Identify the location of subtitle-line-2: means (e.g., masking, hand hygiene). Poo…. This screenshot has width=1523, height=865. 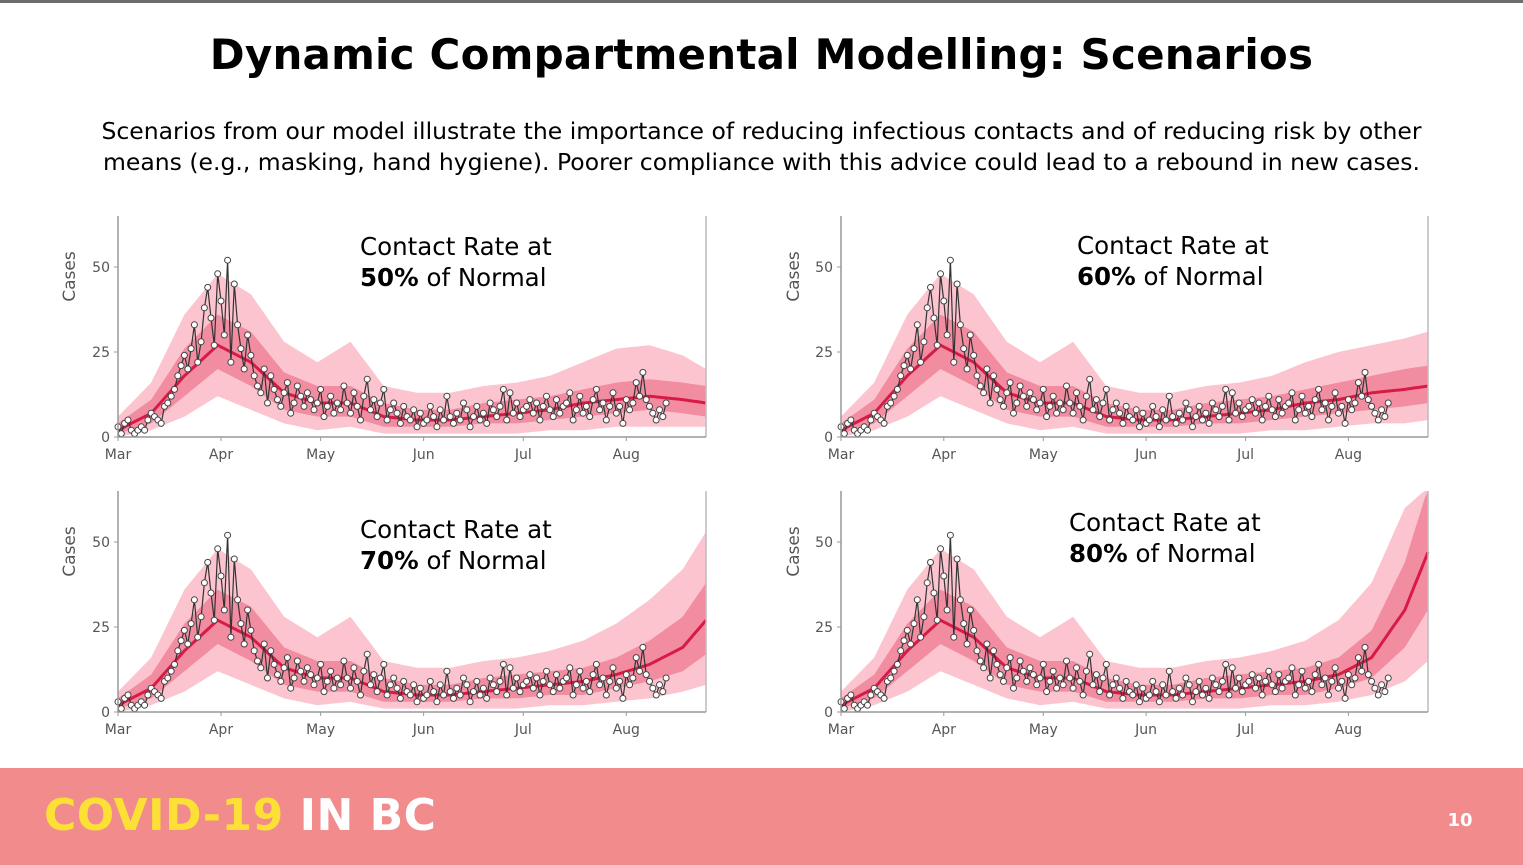
(761, 162).